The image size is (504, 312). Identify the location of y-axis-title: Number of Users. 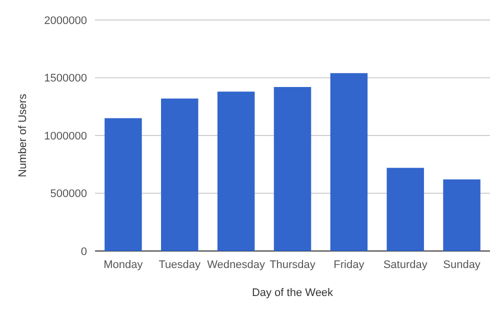
(23, 135).